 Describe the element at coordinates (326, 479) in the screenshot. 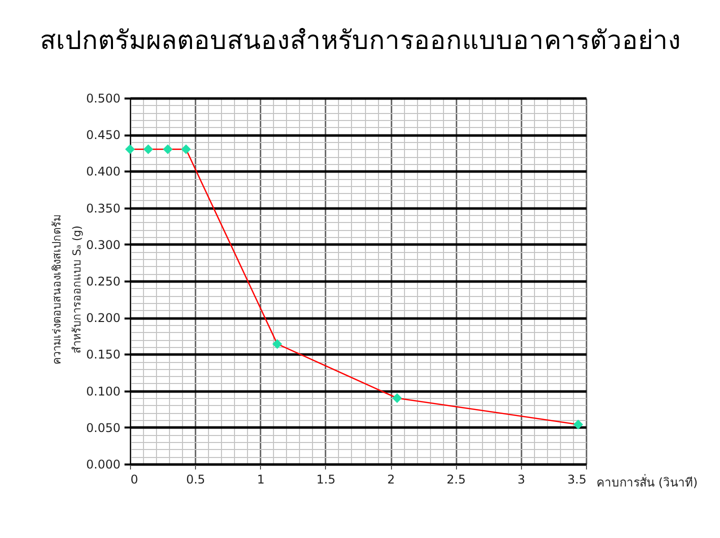

I see `x-tick-label: 1.5` at that location.